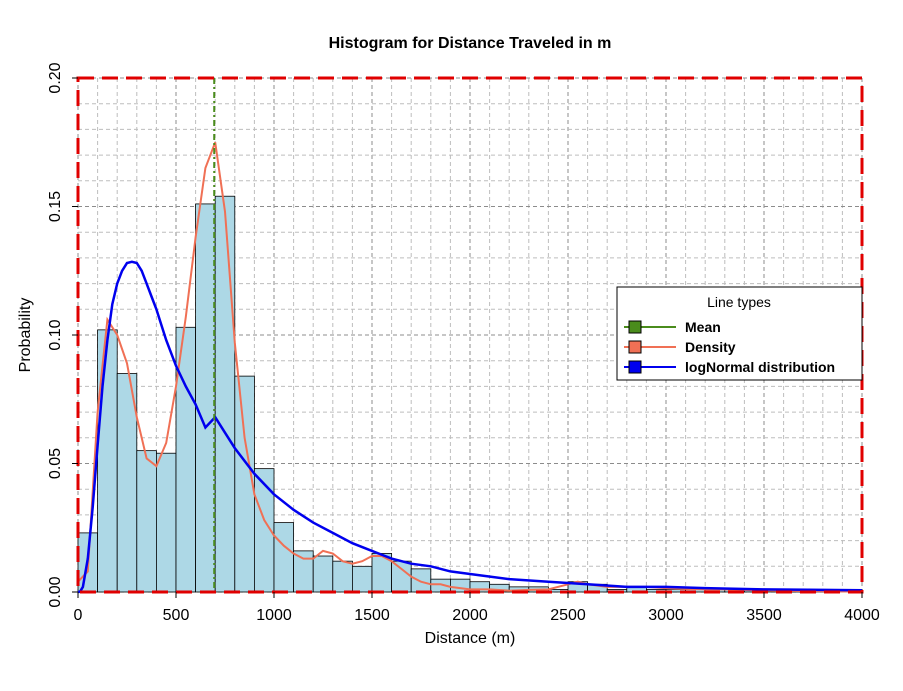 The width and height of the screenshot is (903, 691). Describe the element at coordinates (55, 334) in the screenshot. I see `y-tick-label: 0.10` at that location.